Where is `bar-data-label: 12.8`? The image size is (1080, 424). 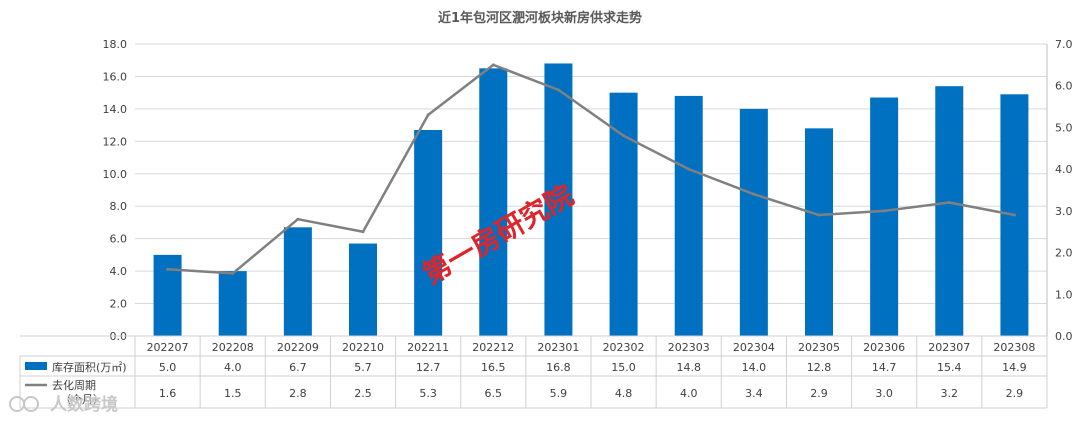
bar-data-label: 12.8 is located at coordinates (819, 367).